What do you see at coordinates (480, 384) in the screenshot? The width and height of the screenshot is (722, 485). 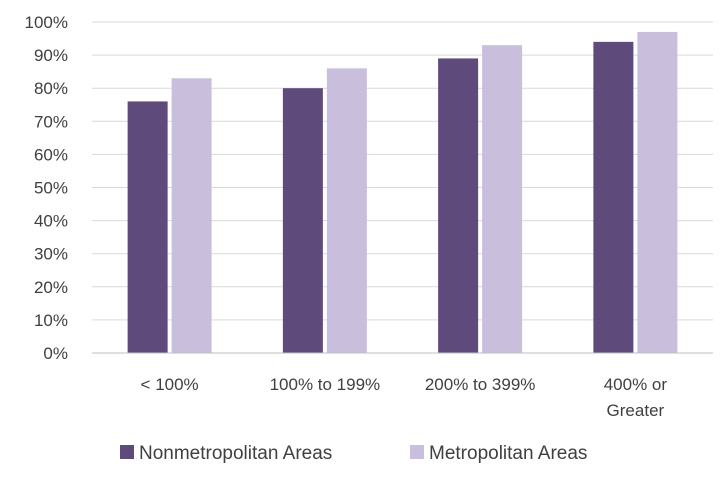 I see `x-tick-label: 200% to 399%` at bounding box center [480, 384].